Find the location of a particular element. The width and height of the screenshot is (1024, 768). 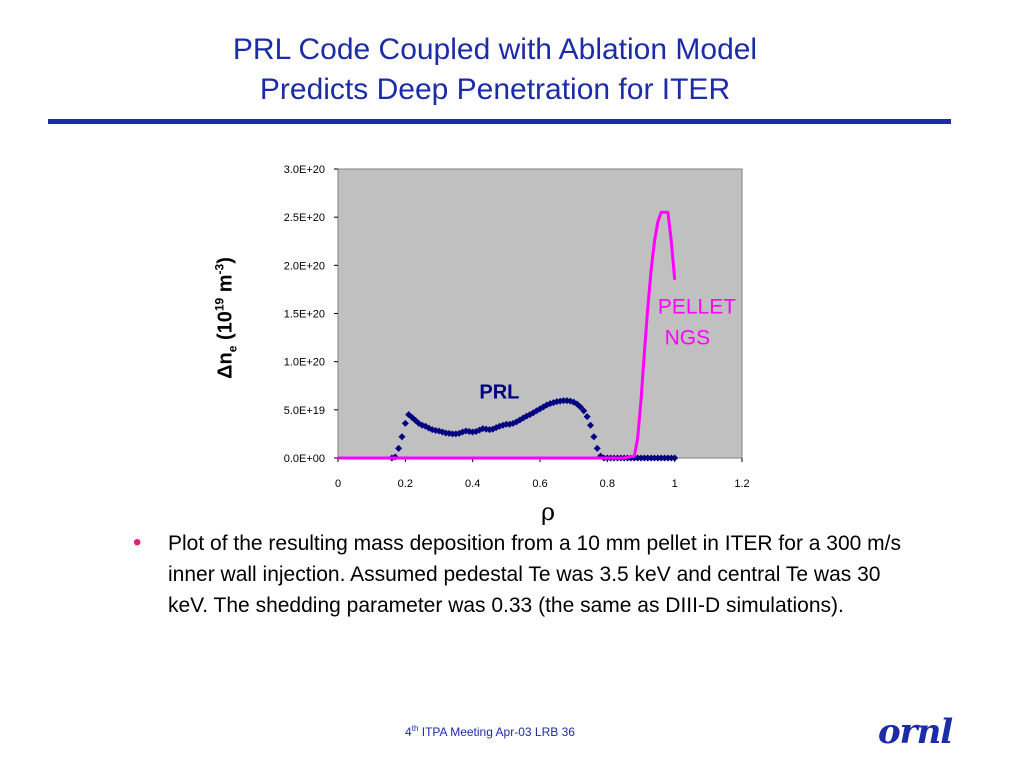

series-annotation: PRL is located at coordinates (499, 392).